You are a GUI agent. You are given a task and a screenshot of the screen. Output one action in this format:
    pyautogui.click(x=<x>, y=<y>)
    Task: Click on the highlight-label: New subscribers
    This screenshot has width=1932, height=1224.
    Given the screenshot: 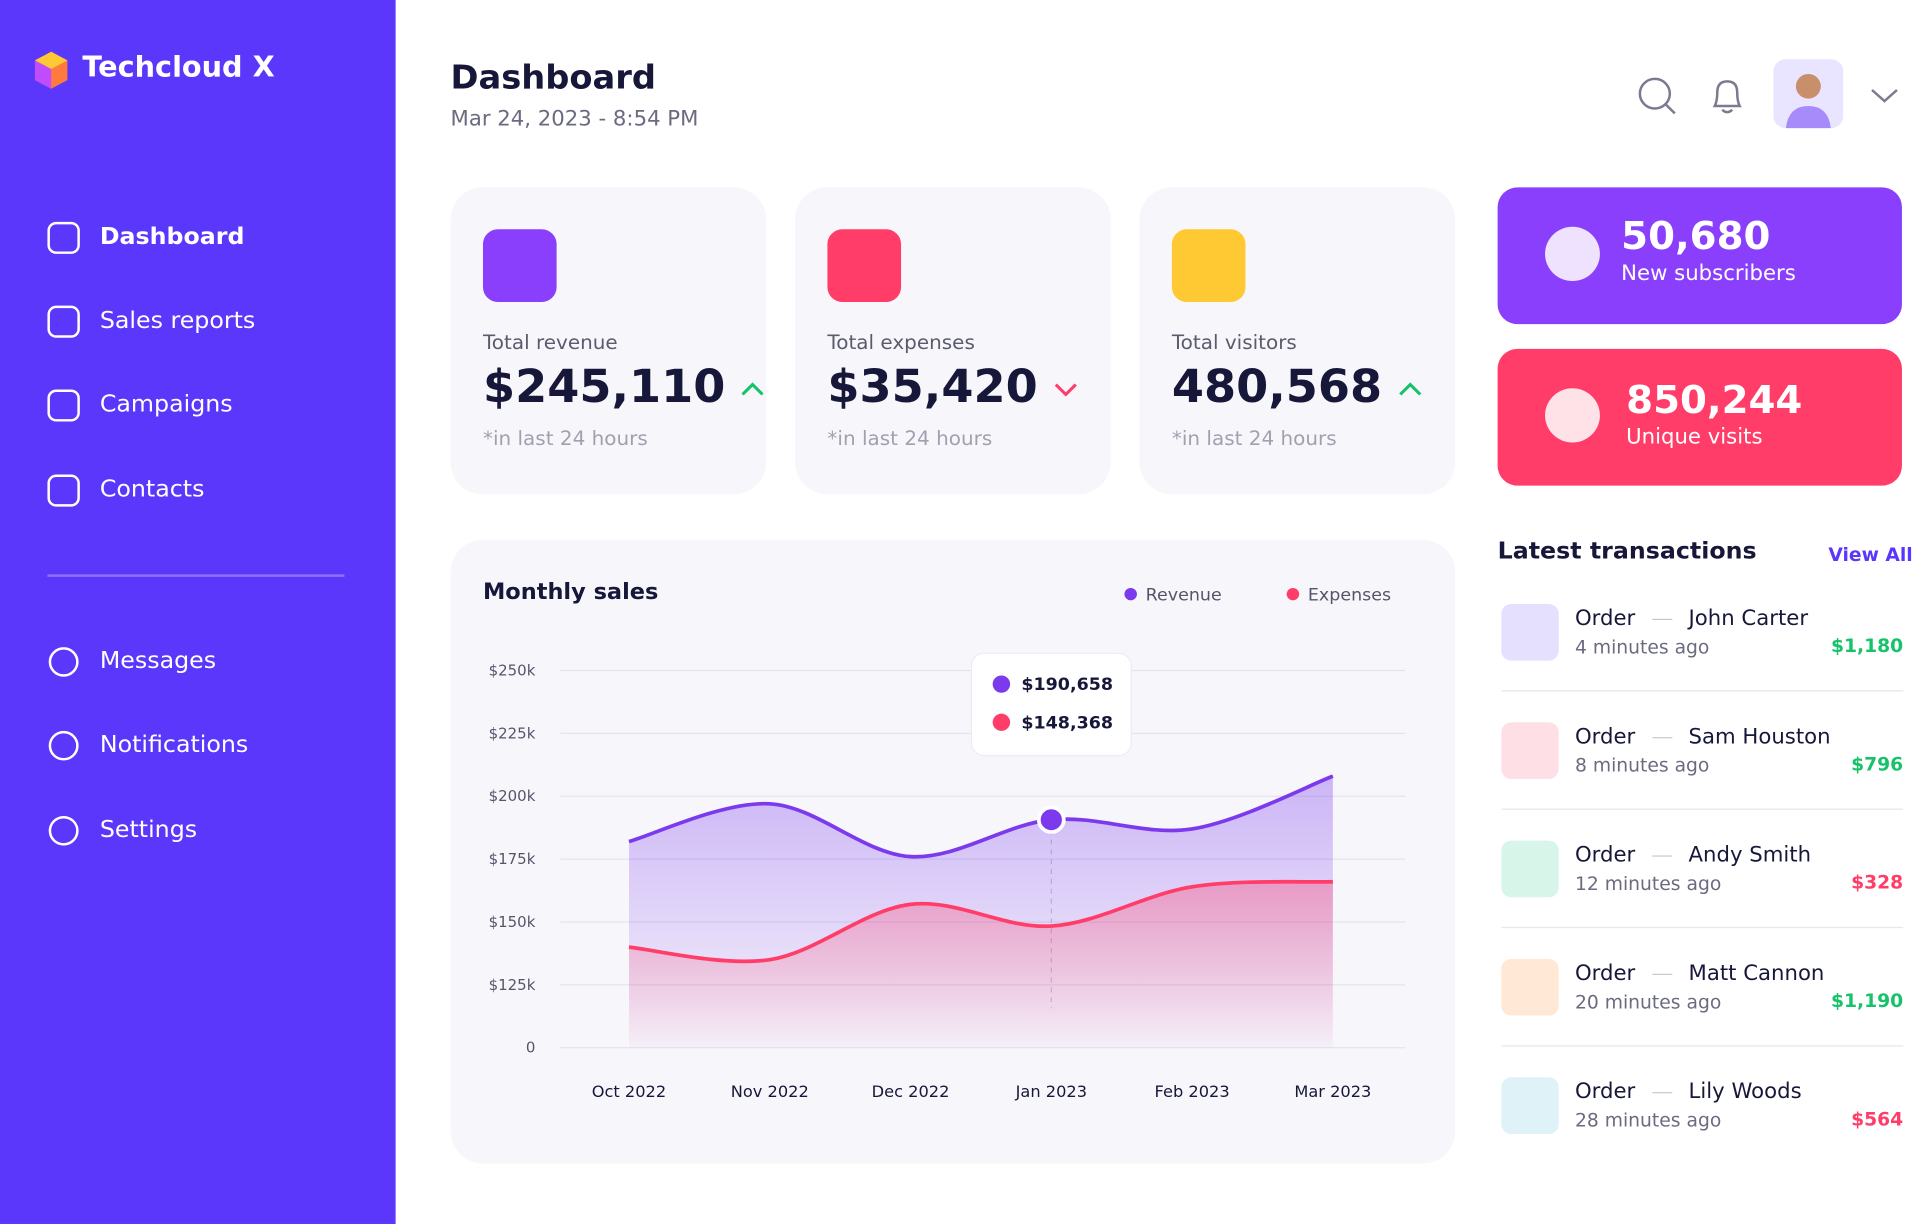 What is the action you would take?
    pyautogui.click(x=1708, y=273)
    